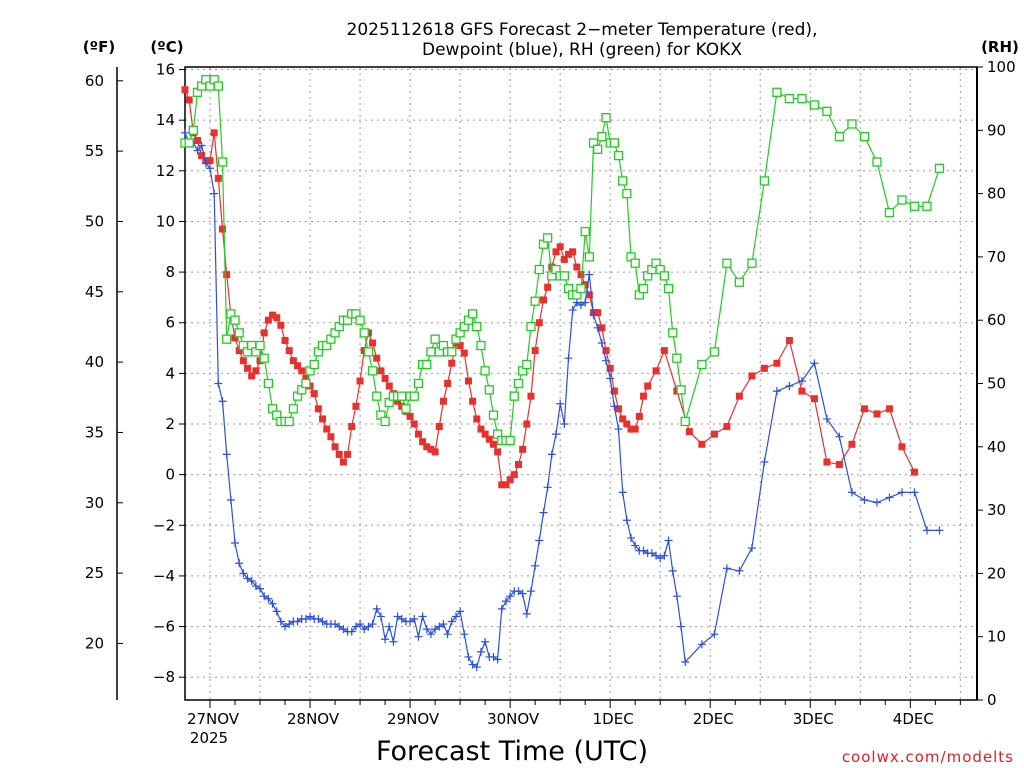 The height and width of the screenshot is (768, 1024). What do you see at coordinates (1001, 67) in the screenshot?
I see `rh-tick-label: 100` at bounding box center [1001, 67].